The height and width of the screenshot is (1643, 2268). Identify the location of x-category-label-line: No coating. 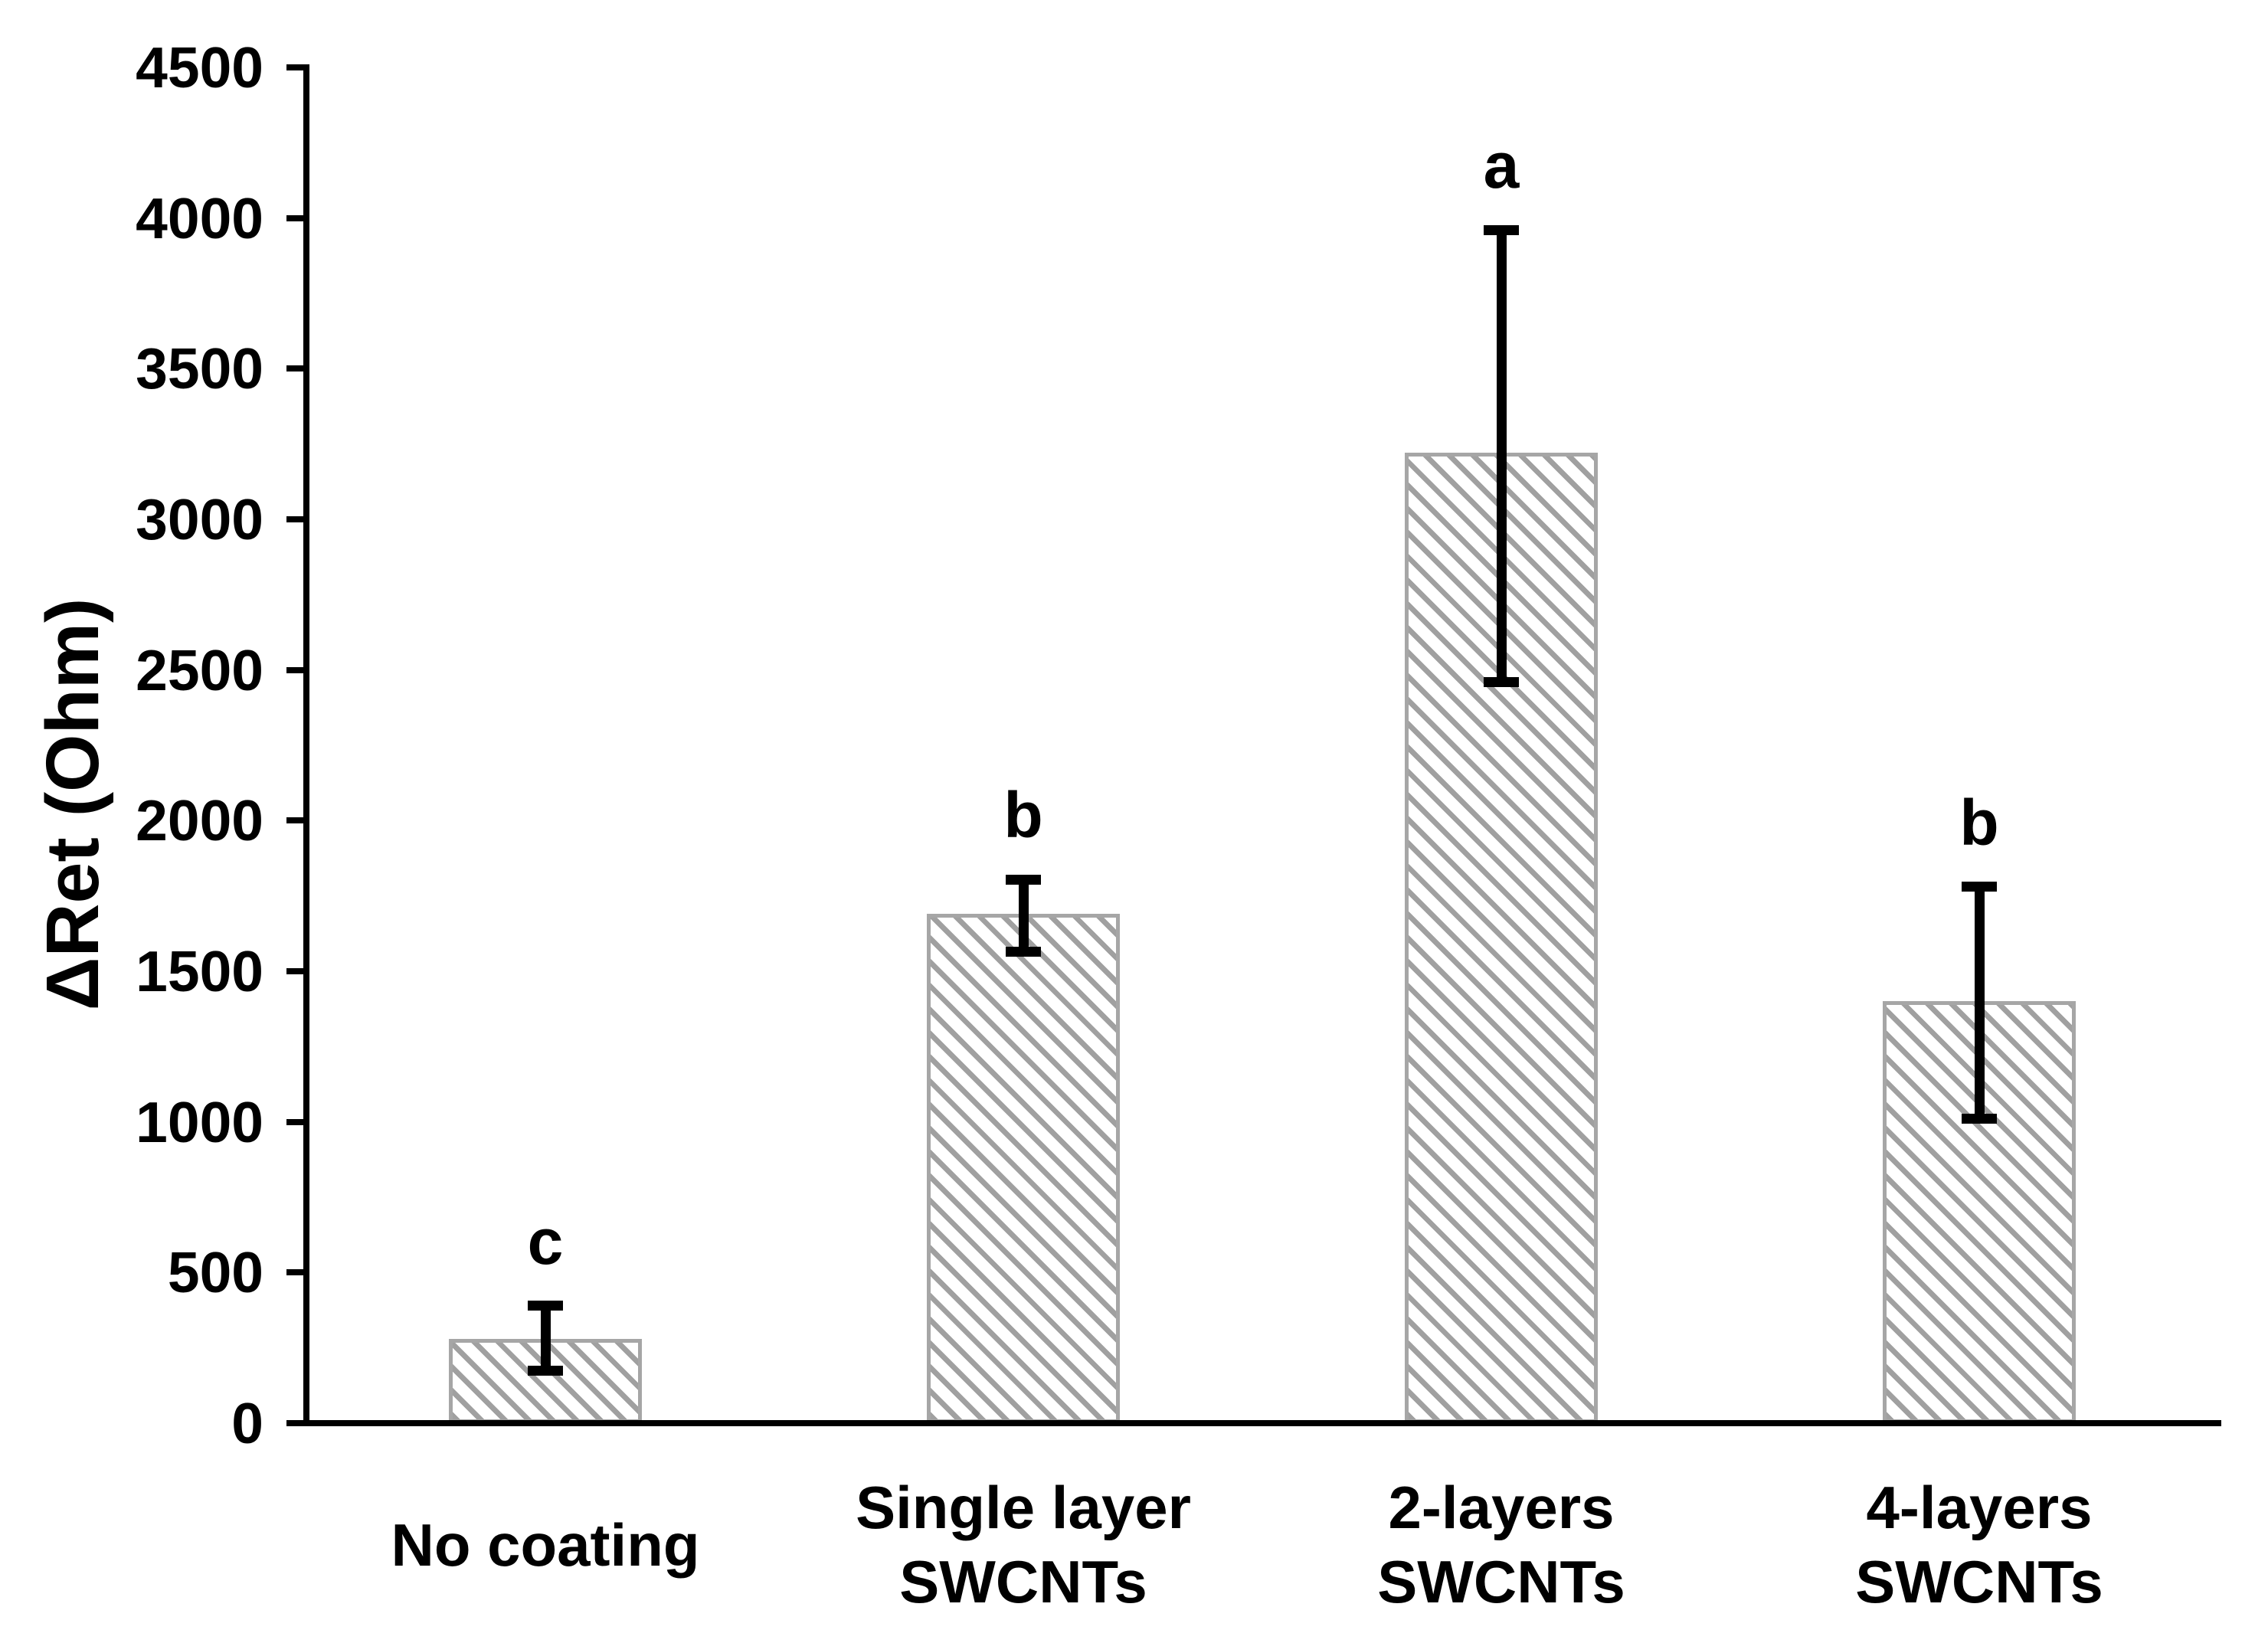
(545, 1544).